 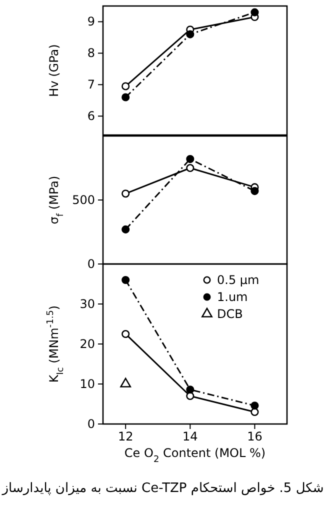 I want to click on y-tick-label: 8, so click(x=91, y=53).